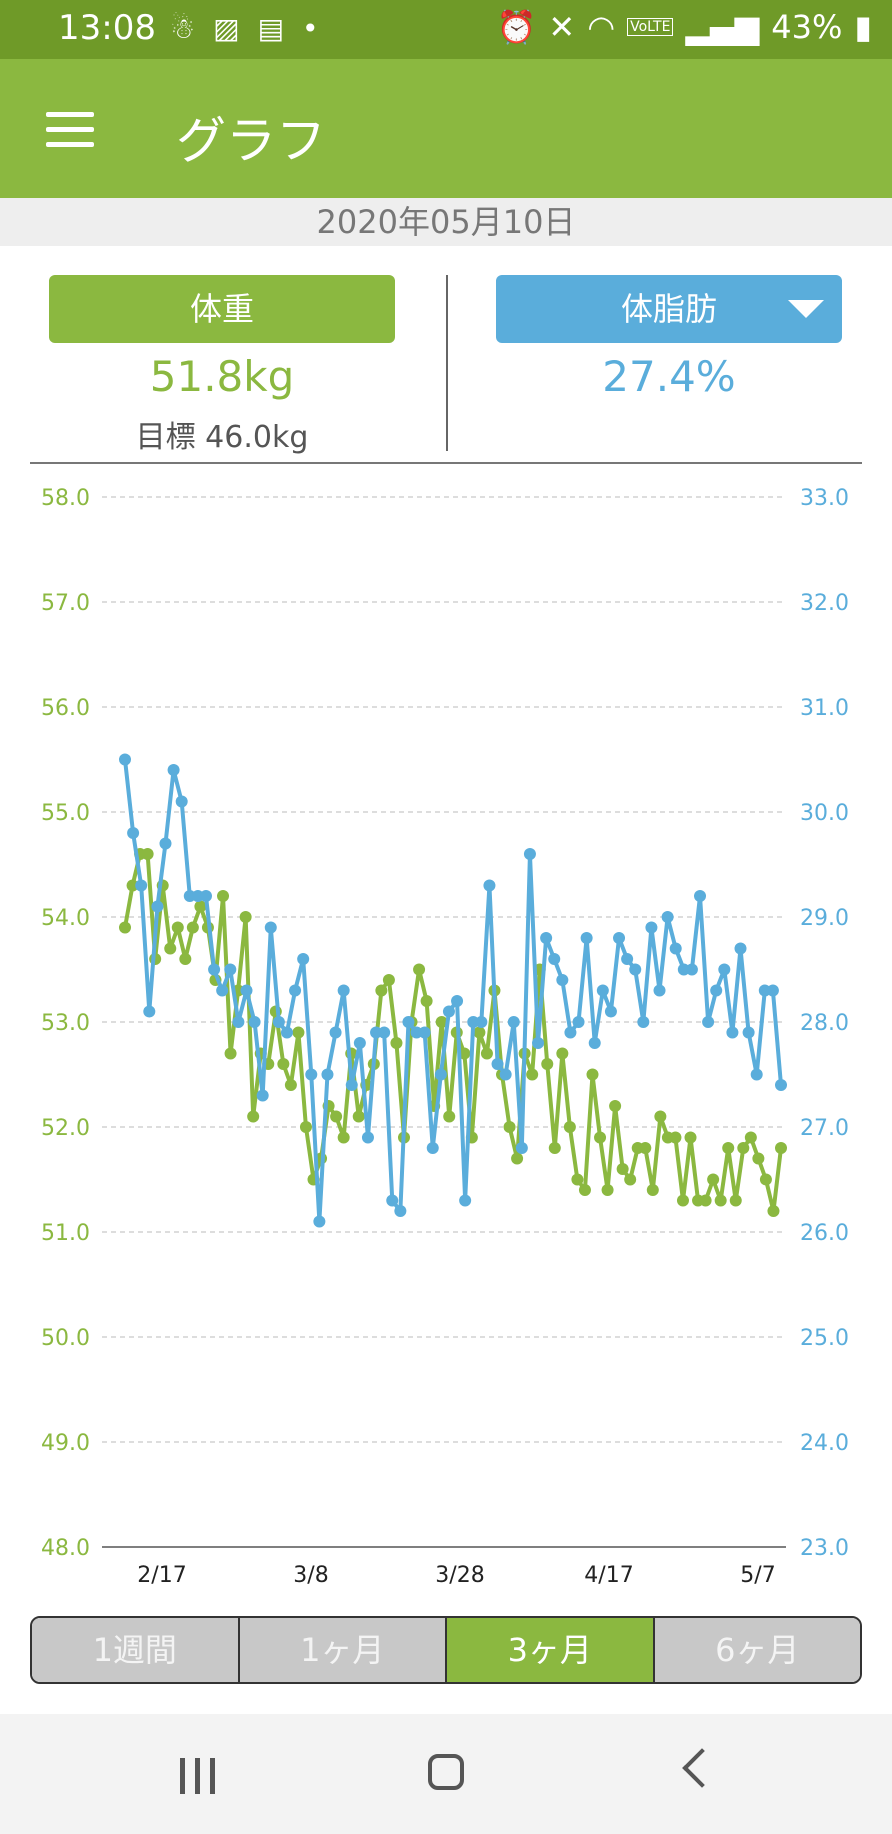 The width and height of the screenshot is (892, 1834). Describe the element at coordinates (310, 1575) in the screenshot. I see `x-tick-label: 3/8` at that location.